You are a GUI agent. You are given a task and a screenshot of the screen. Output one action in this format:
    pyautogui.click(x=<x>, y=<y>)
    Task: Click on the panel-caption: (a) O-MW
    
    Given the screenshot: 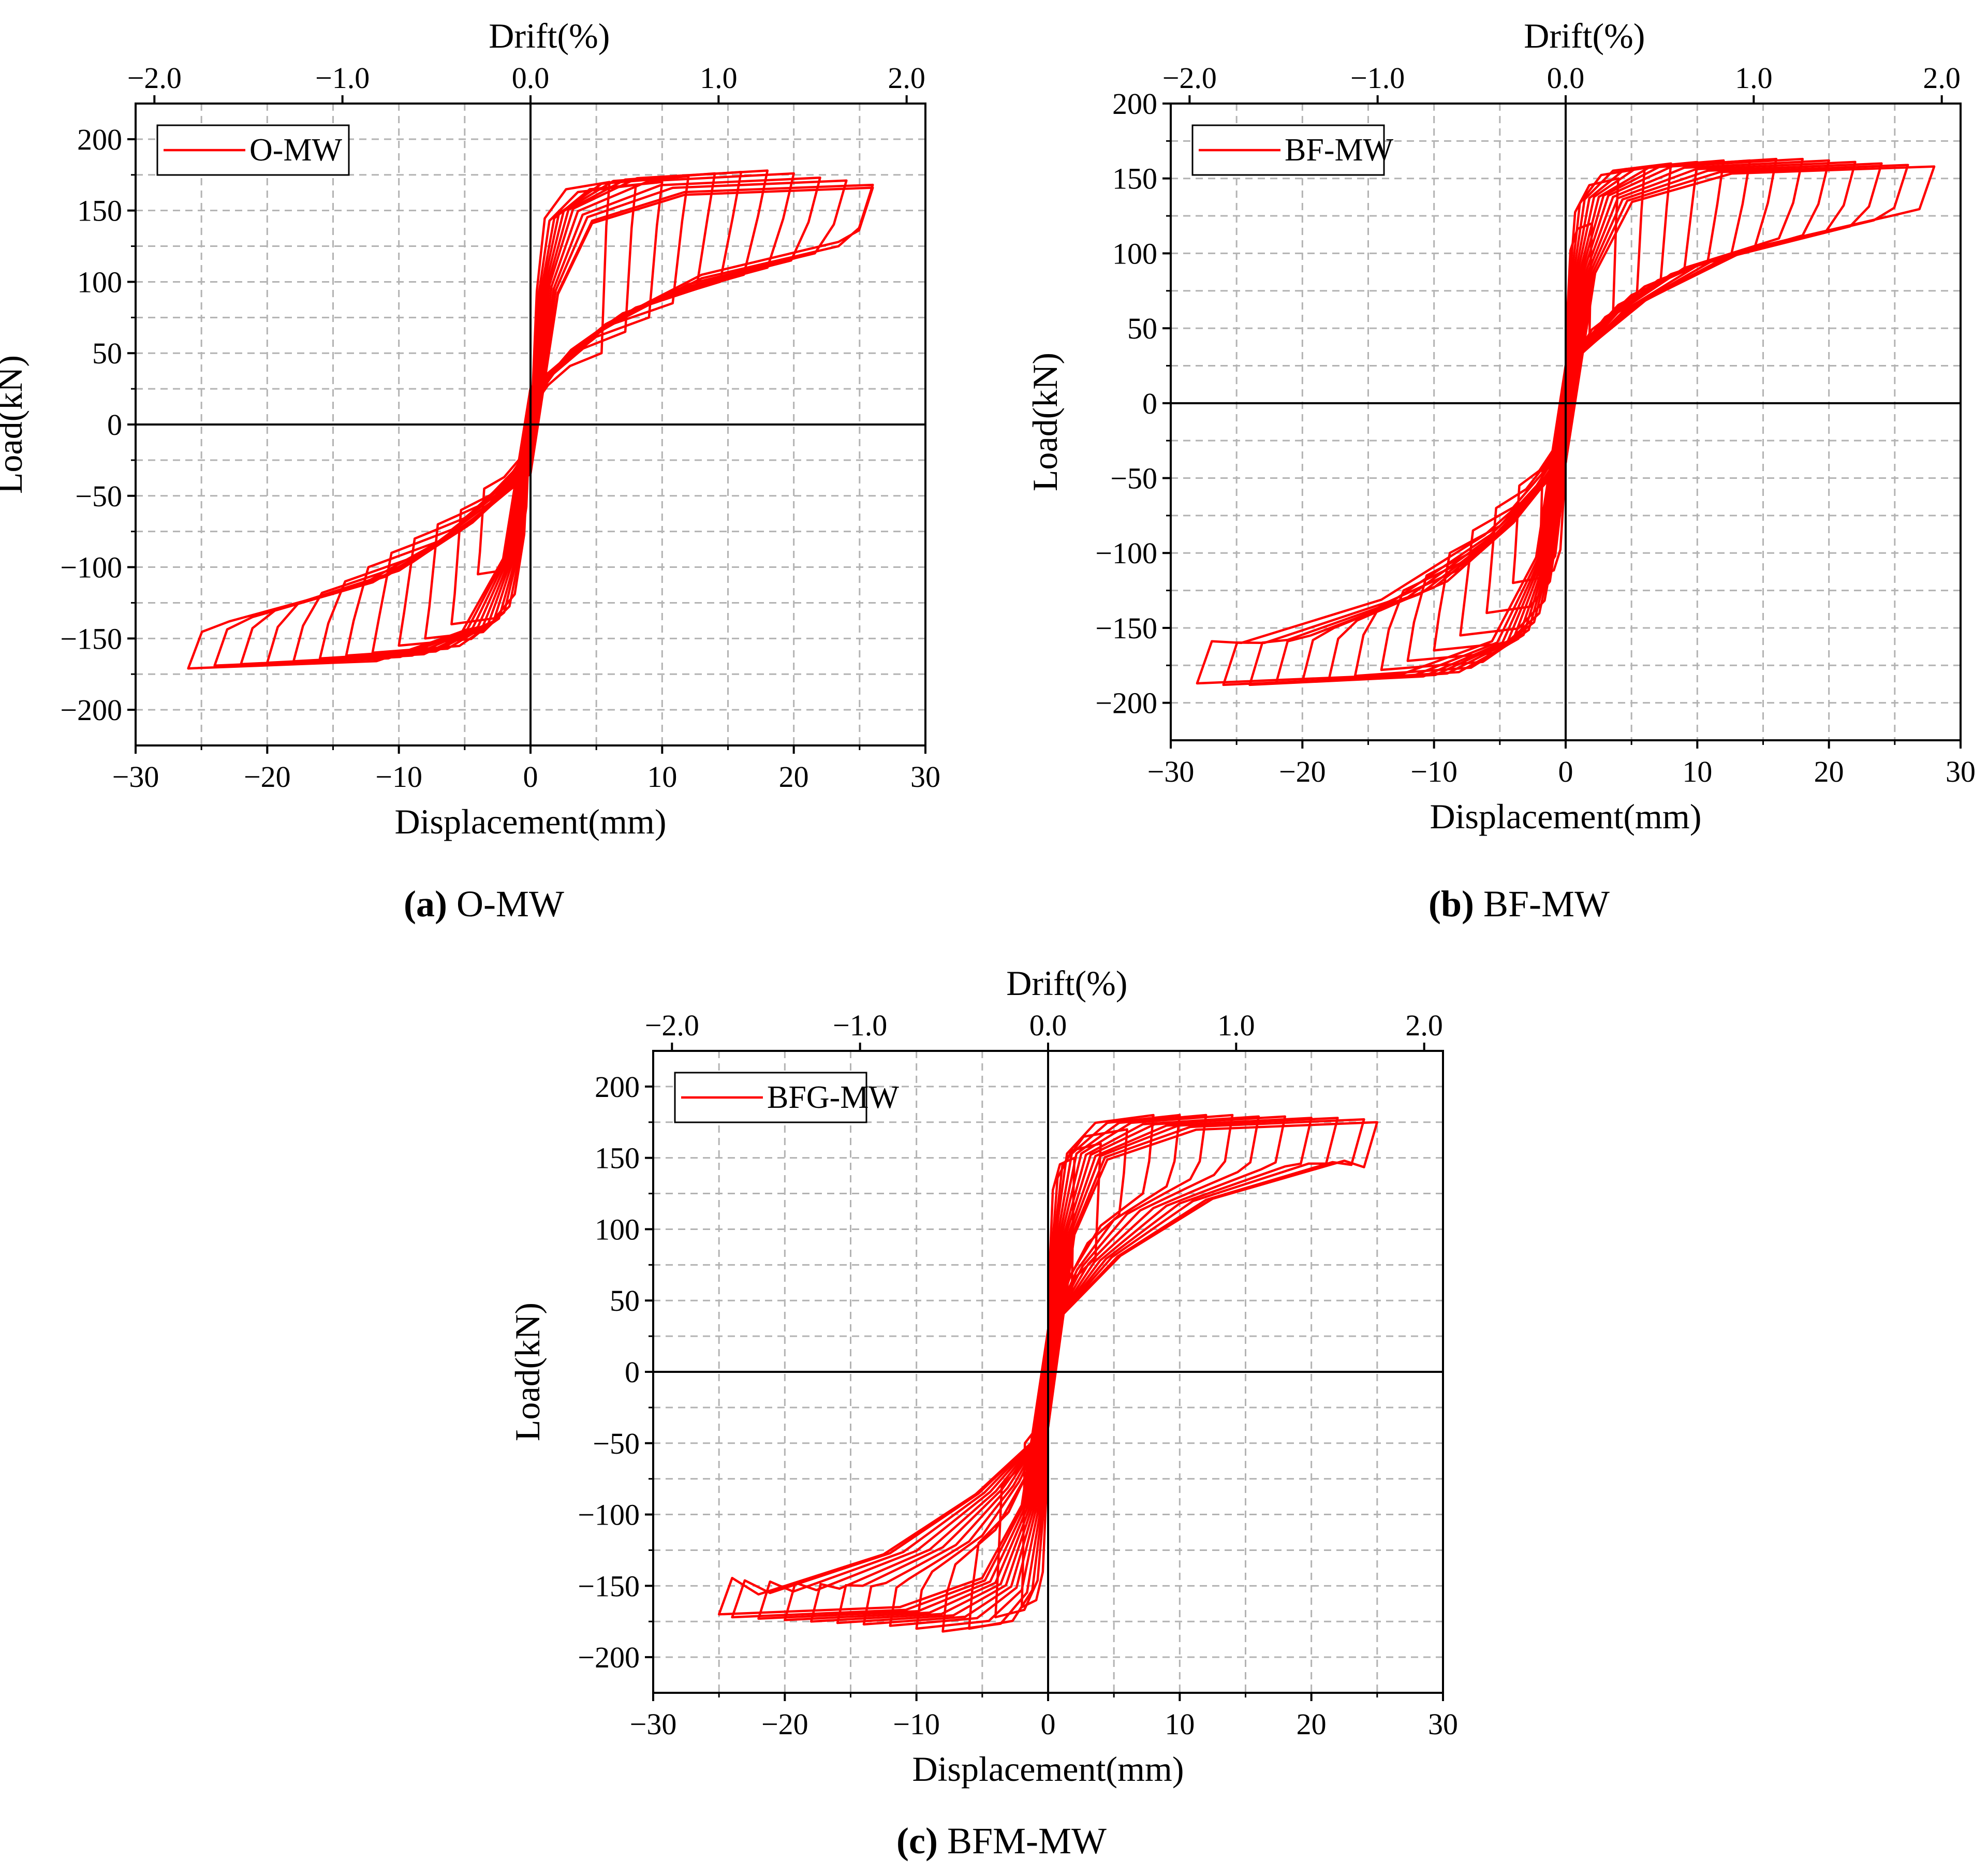 What is the action you would take?
    pyautogui.click(x=484, y=904)
    